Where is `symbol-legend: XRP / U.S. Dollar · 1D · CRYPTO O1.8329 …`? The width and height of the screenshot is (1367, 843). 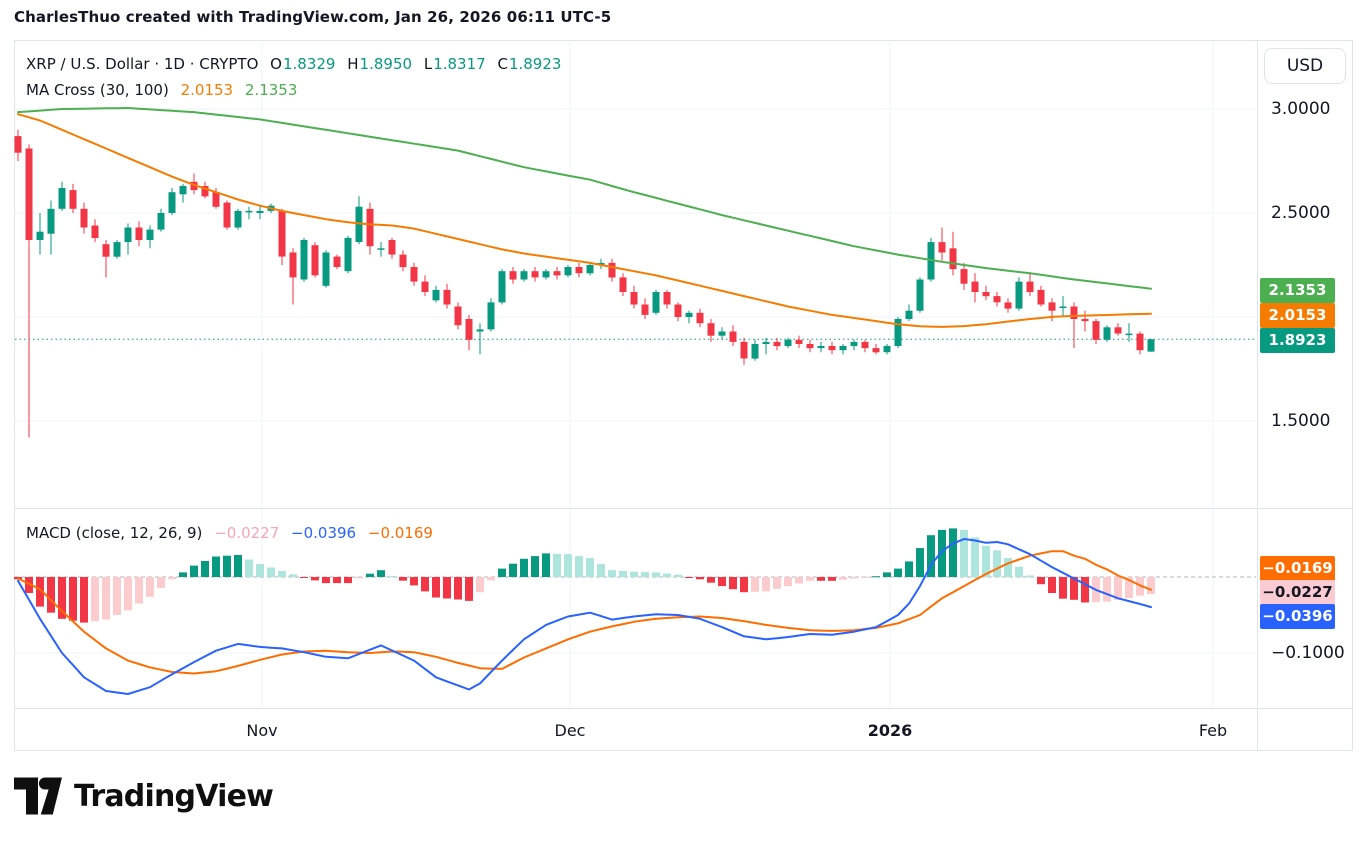 symbol-legend: XRP / U.S. Dollar · 1D · CRYPTO O1.8329 … is located at coordinates (297, 64).